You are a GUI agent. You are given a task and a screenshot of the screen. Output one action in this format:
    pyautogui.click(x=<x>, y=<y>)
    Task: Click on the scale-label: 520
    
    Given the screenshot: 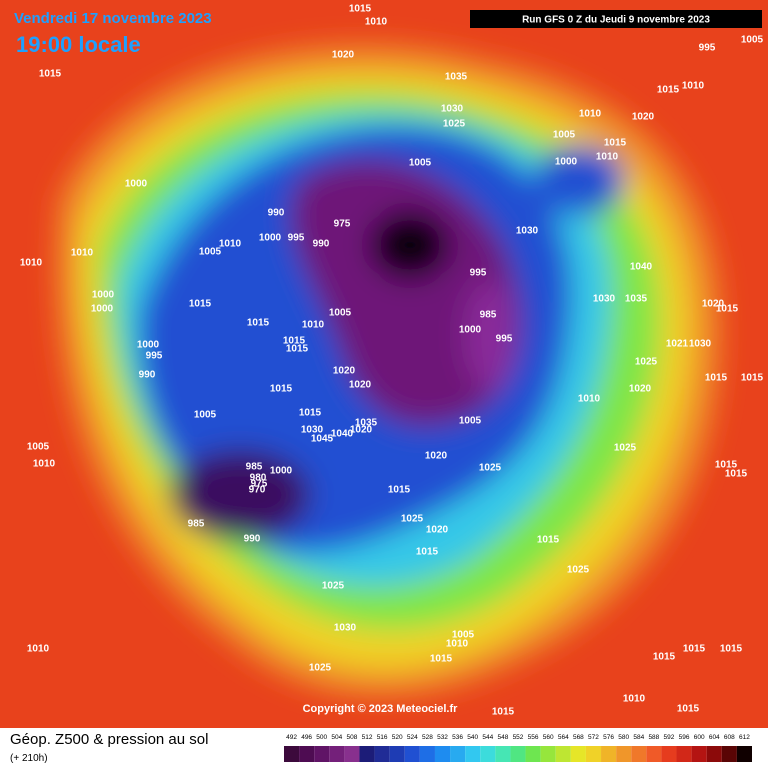 What is the action you would take?
    pyautogui.click(x=397, y=737)
    